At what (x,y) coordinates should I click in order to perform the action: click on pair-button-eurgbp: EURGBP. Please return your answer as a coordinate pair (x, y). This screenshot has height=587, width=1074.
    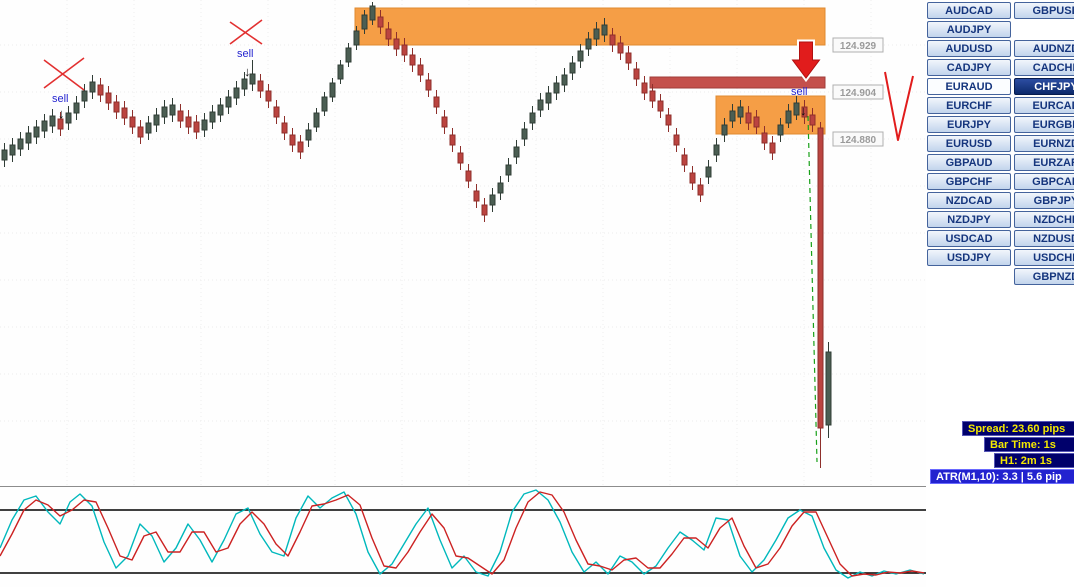
    Looking at the image, I should click on (1044, 124).